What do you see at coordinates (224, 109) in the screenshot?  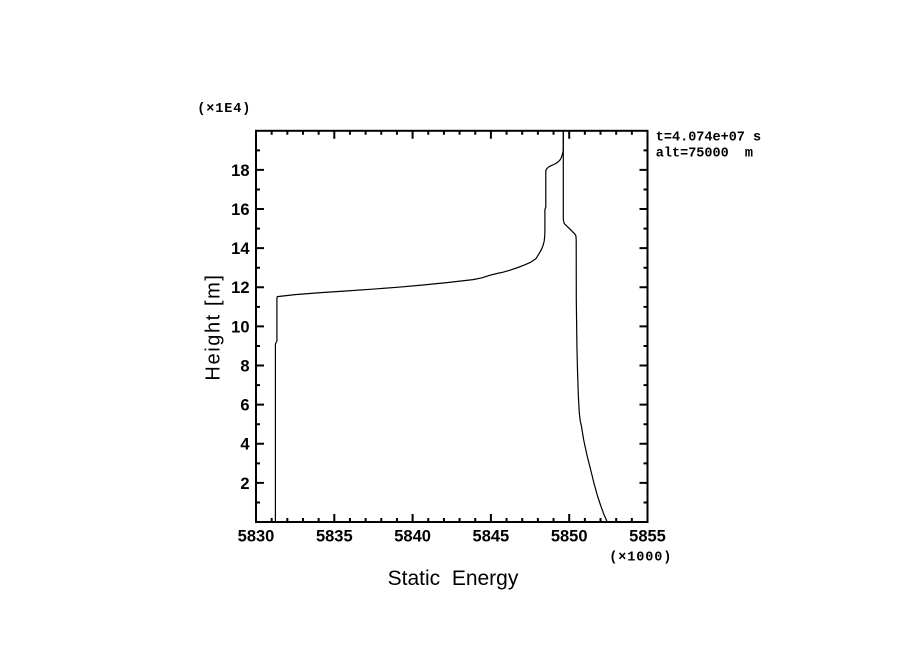 I see `svg-text: (×1E4)` at bounding box center [224, 109].